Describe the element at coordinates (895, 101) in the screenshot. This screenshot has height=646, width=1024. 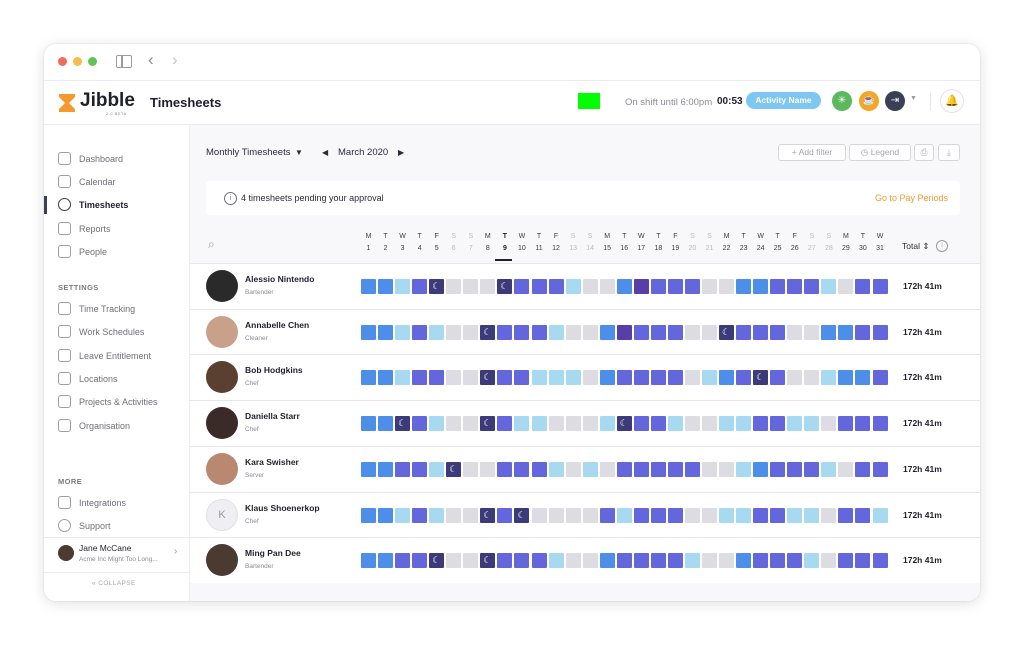
I see `clock-out-icon: ⇥` at that location.